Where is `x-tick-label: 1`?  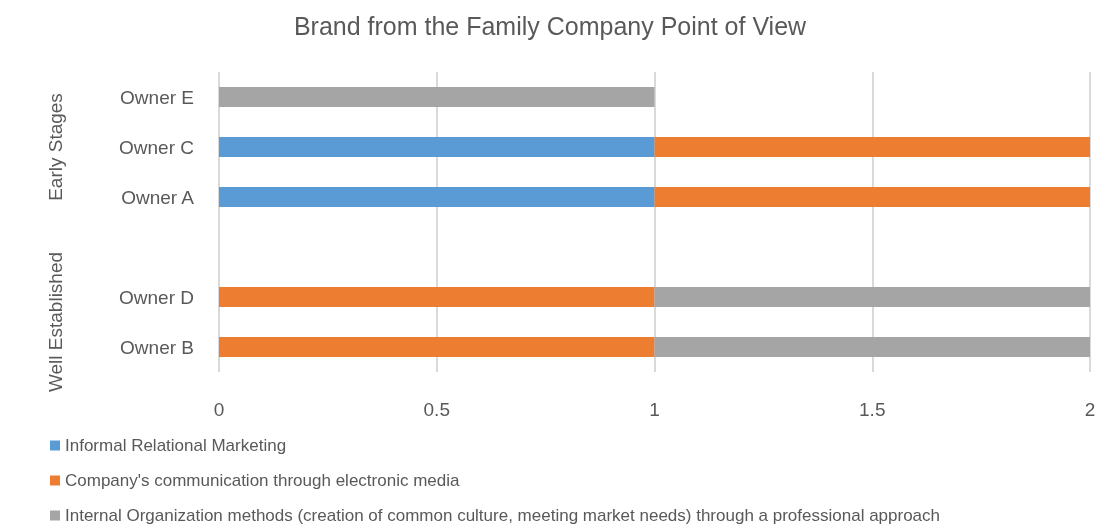 x-tick-label: 1 is located at coordinates (654, 409).